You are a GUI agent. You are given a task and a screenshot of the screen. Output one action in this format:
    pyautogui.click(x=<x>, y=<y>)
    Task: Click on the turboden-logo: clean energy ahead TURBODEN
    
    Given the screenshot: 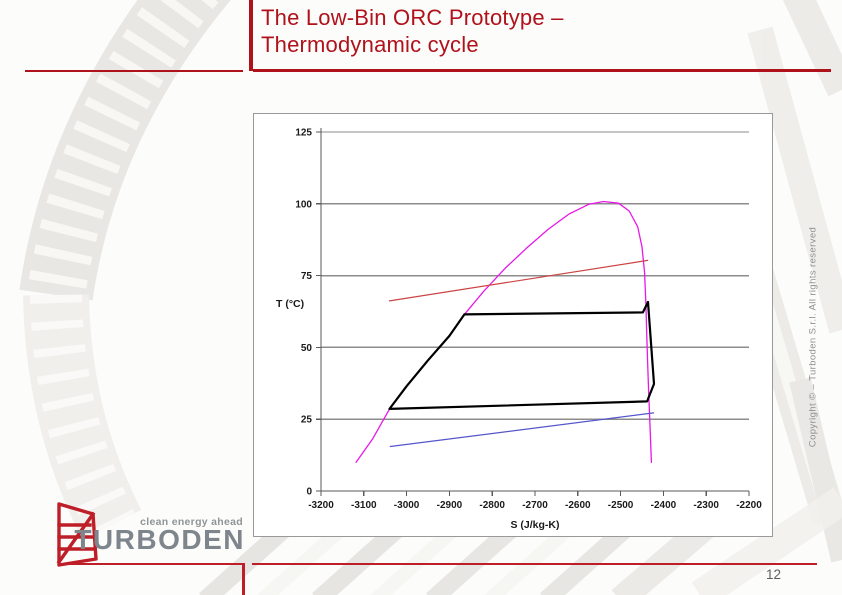 What is the action you would take?
    pyautogui.click(x=150, y=532)
    